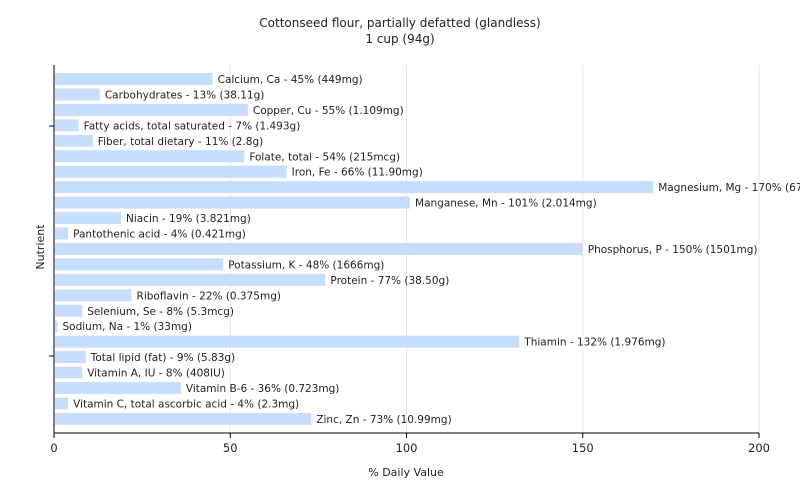  What do you see at coordinates (263, 389) in the screenshot?
I see `bar-label: Vitamin B-6 - 36% (0.723mg)` at bounding box center [263, 389].